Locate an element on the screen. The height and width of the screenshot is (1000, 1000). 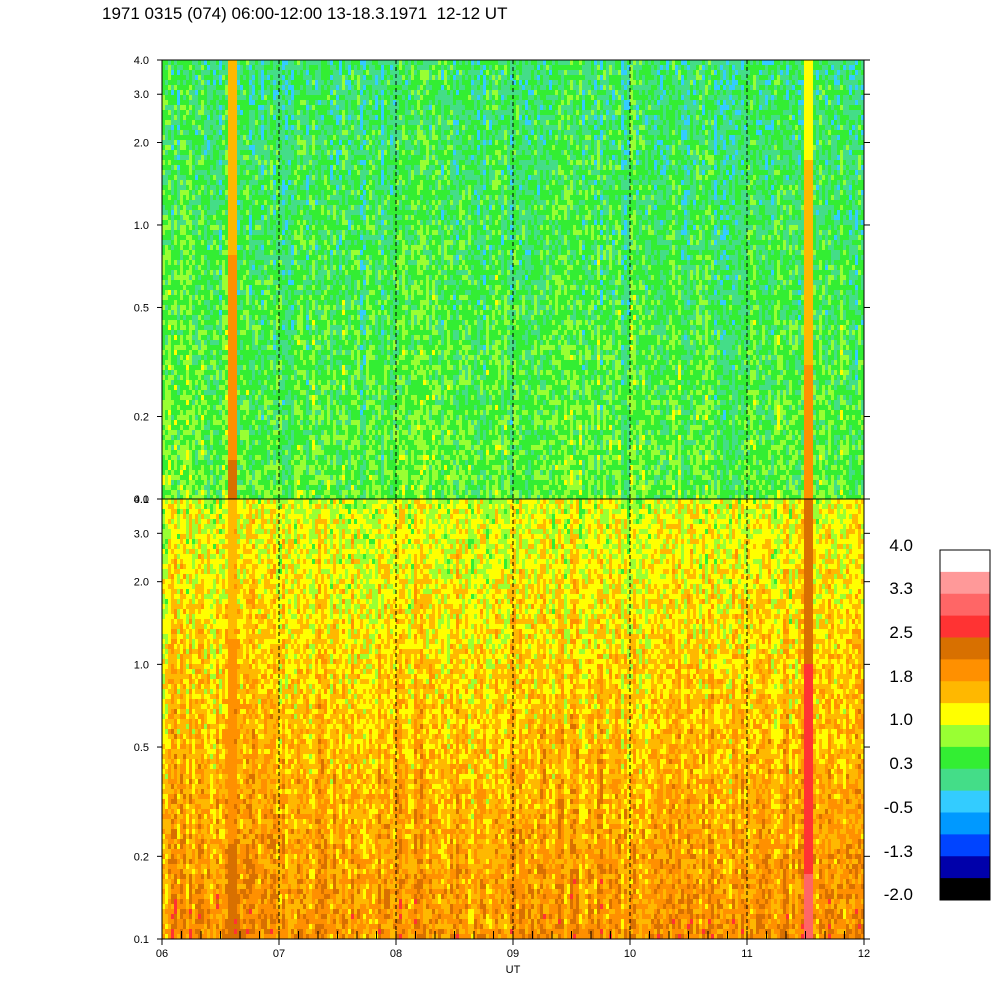
y-tick-label: 0.1 is located at coordinates (141, 940).